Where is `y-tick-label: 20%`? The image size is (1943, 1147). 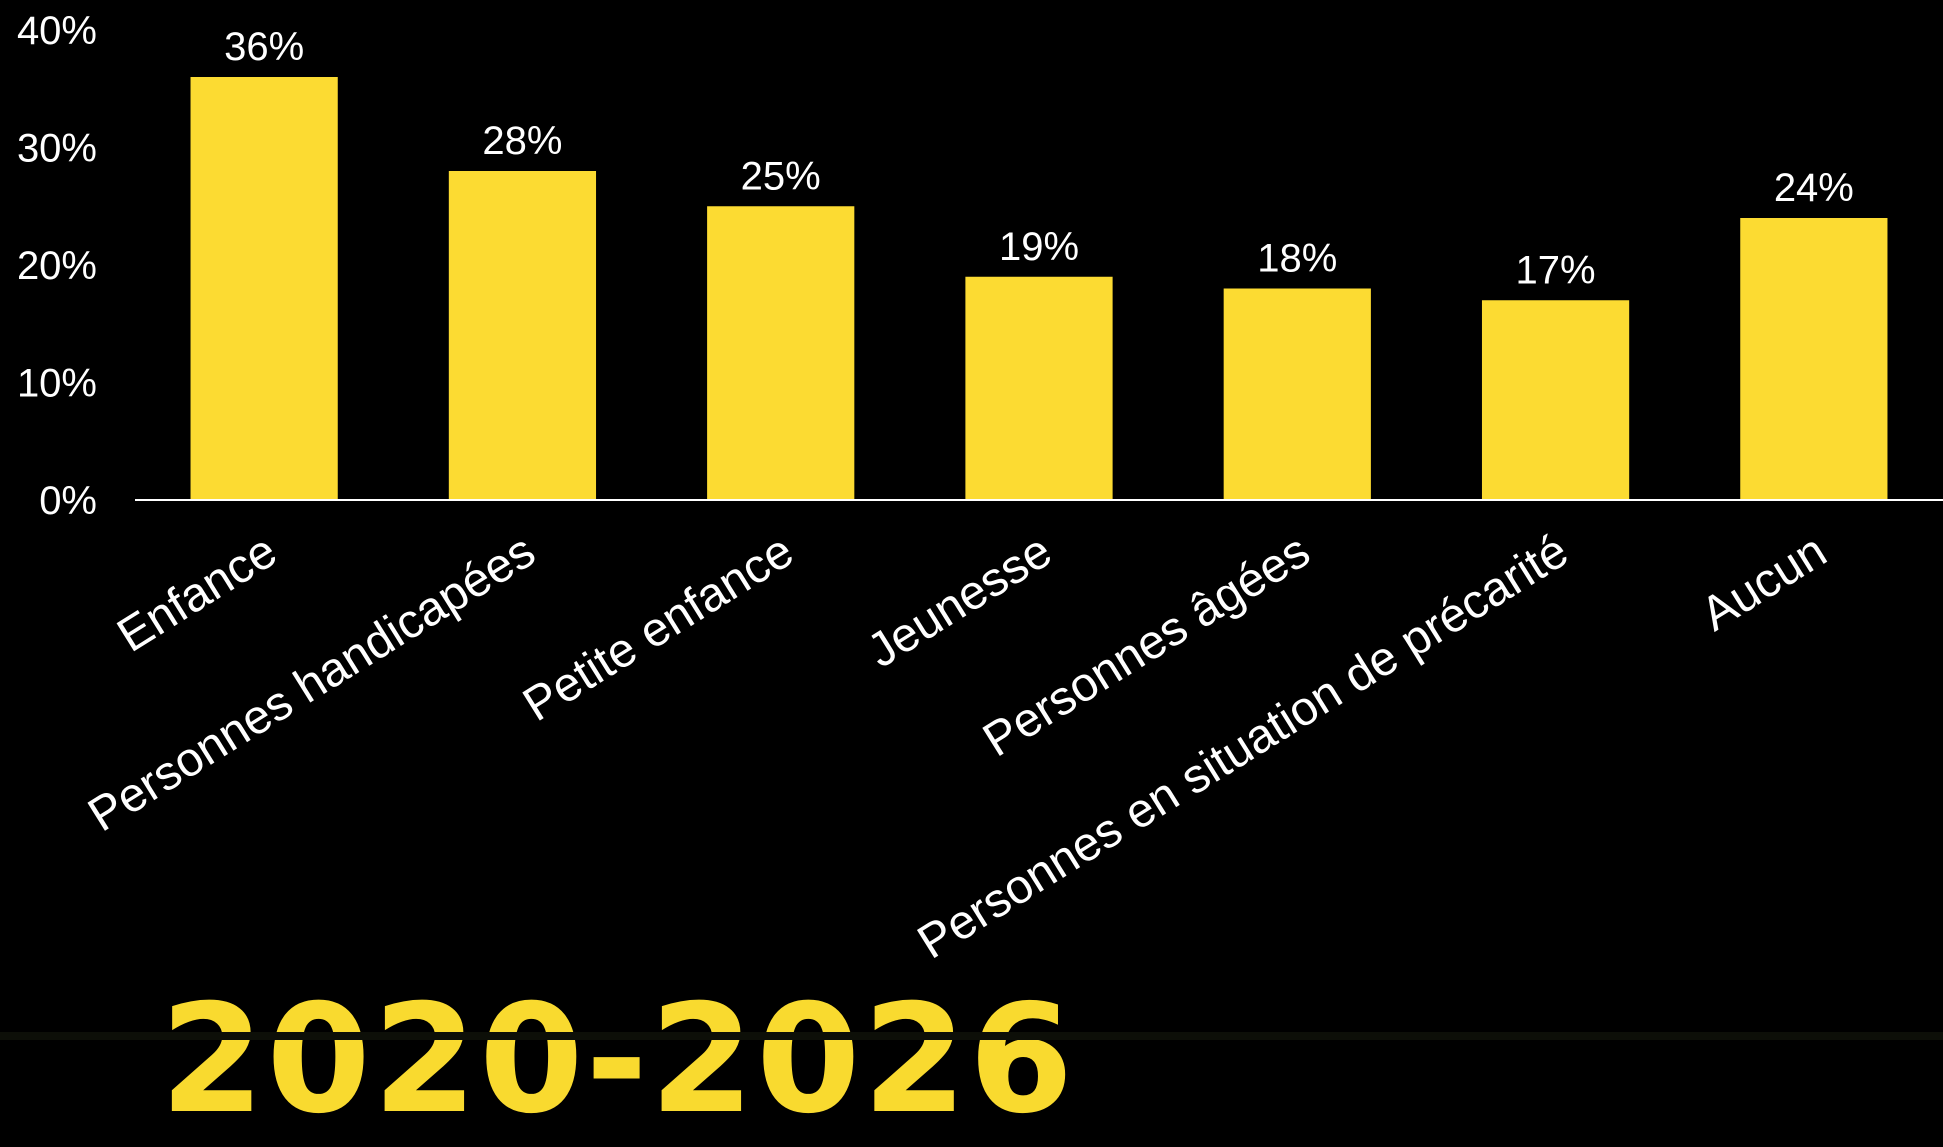
y-tick-label: 20% is located at coordinates (57, 266).